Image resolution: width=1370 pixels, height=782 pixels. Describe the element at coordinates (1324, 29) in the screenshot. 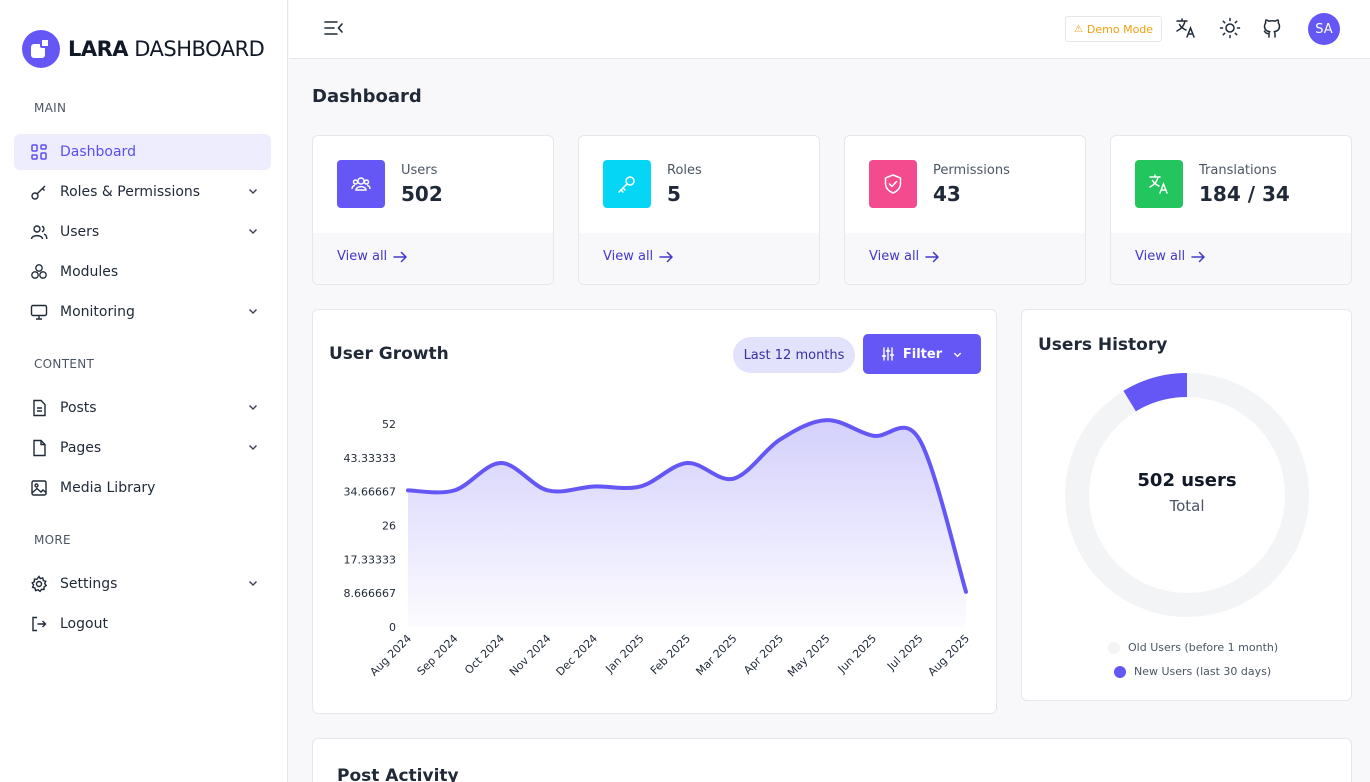

I see `user-avatar: SA` at that location.